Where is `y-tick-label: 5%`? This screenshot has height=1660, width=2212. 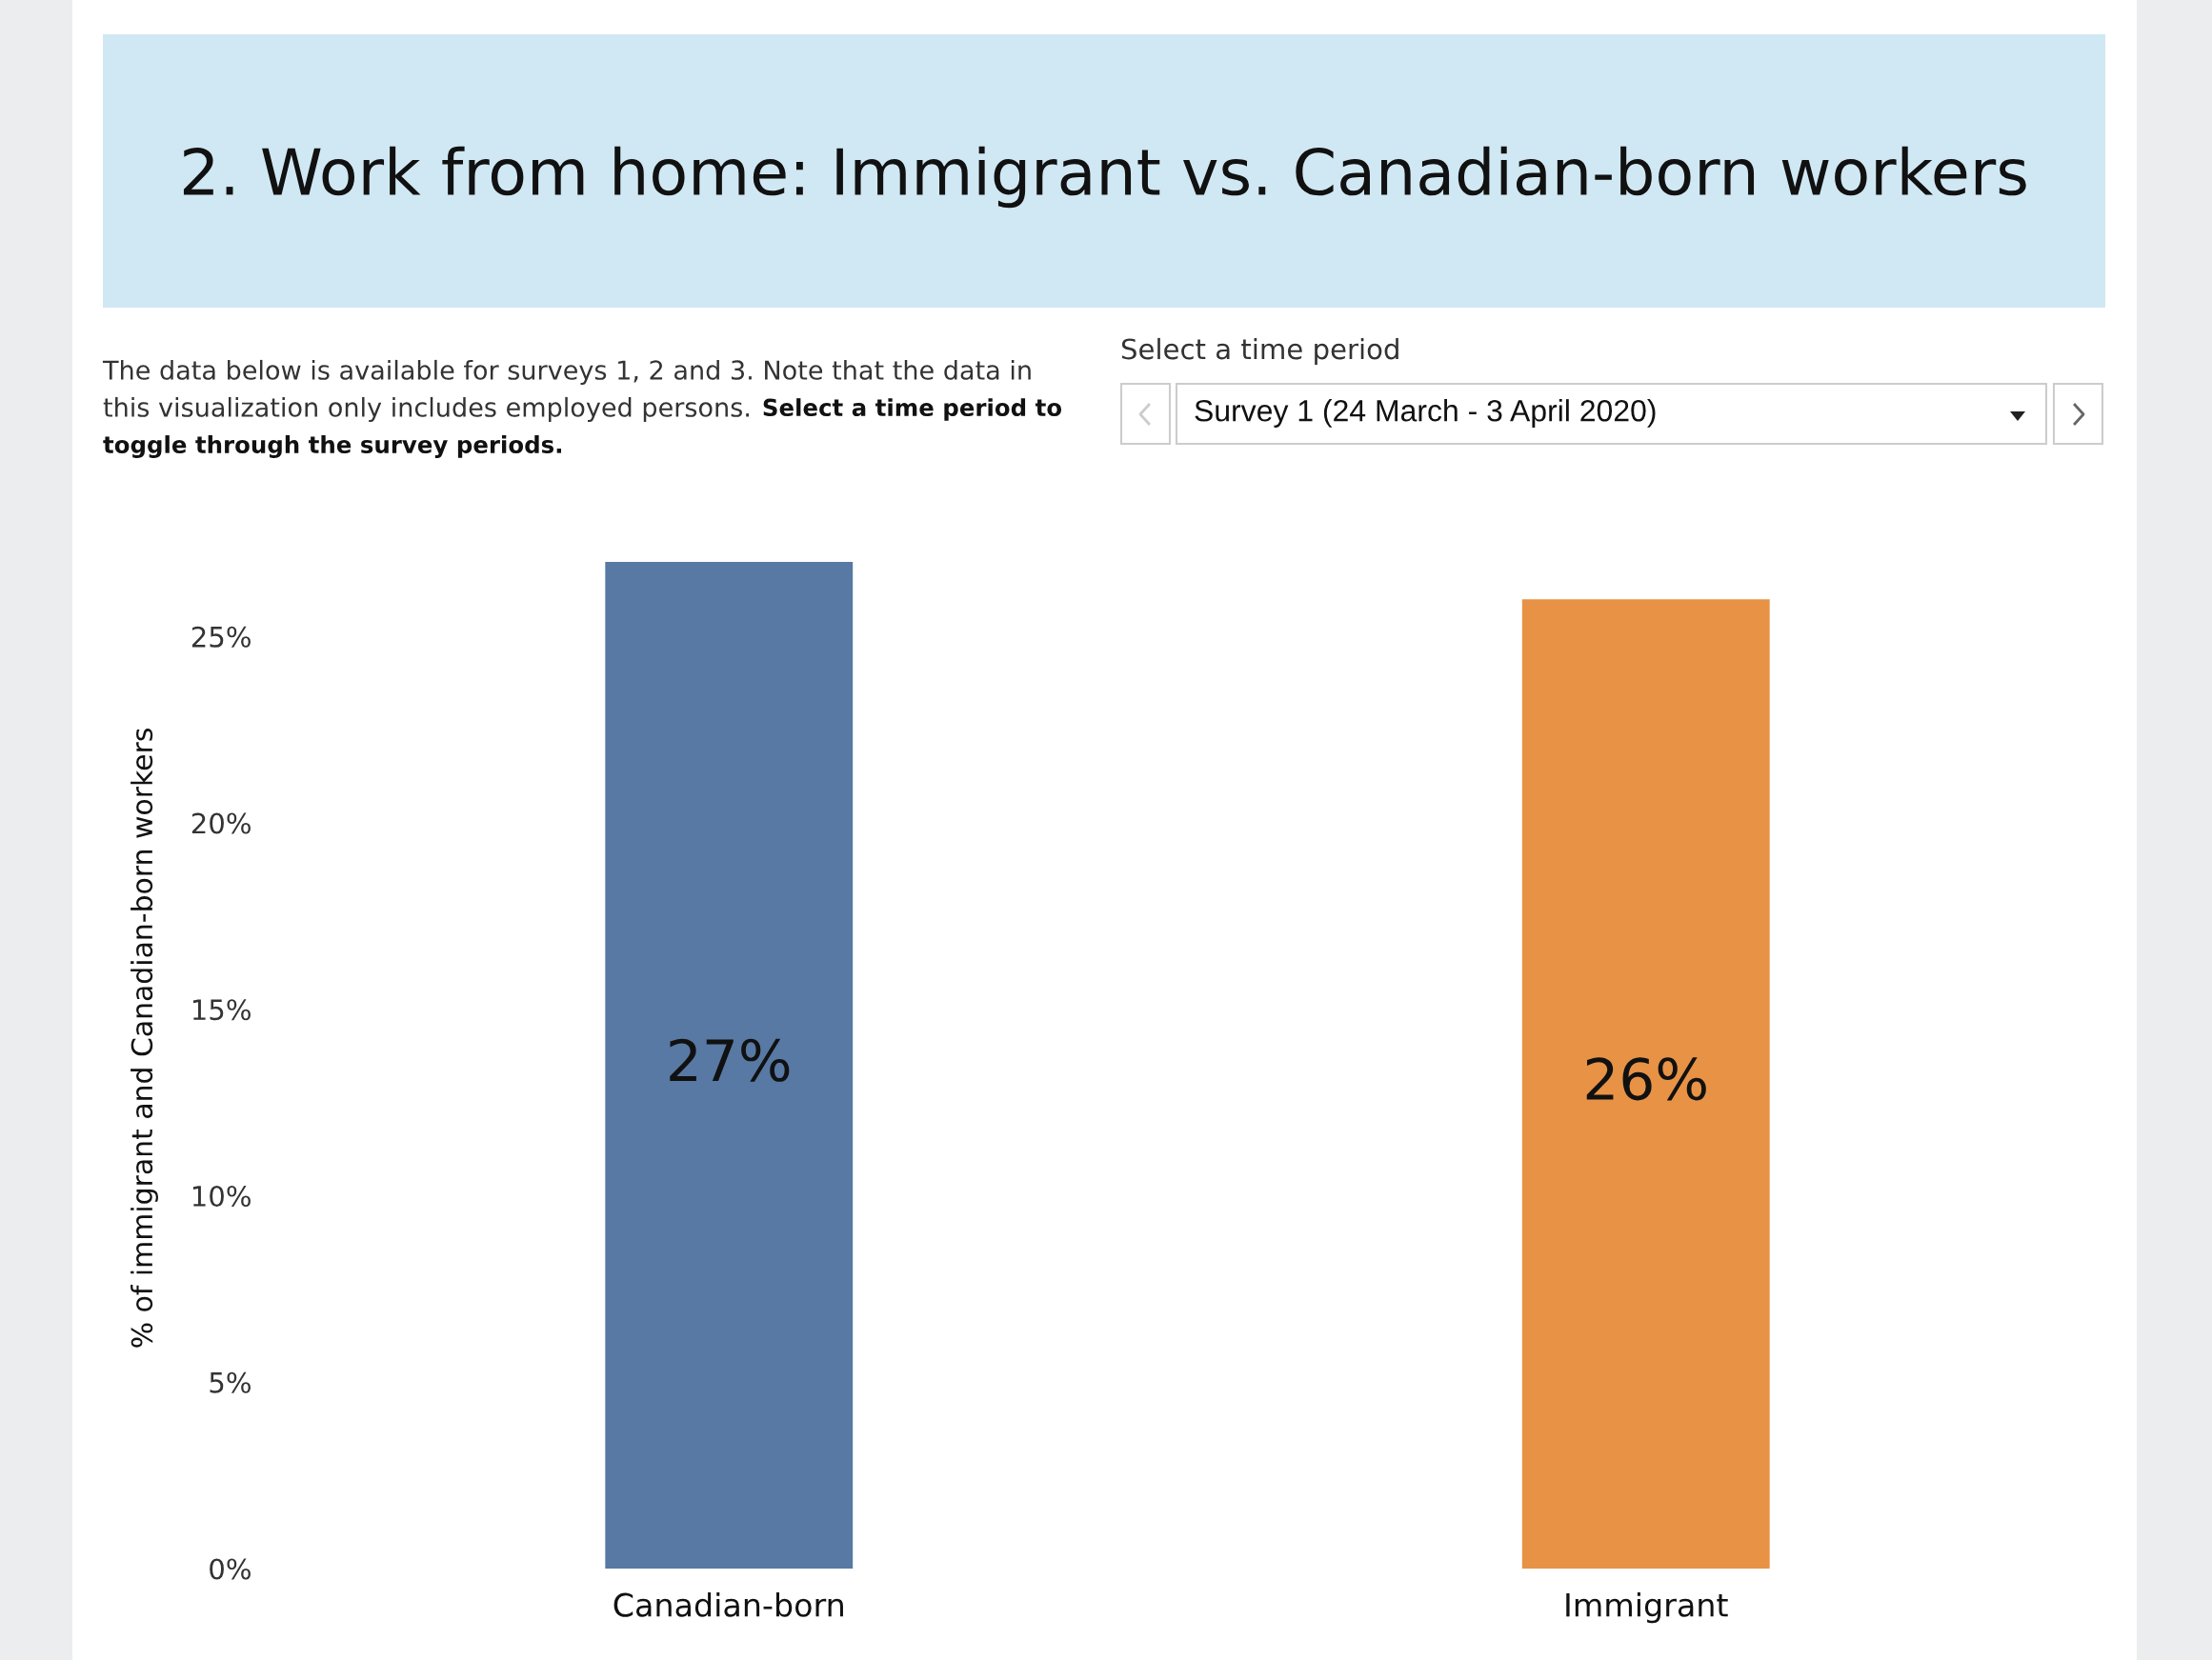
y-tick-label: 5% is located at coordinates (230, 1382).